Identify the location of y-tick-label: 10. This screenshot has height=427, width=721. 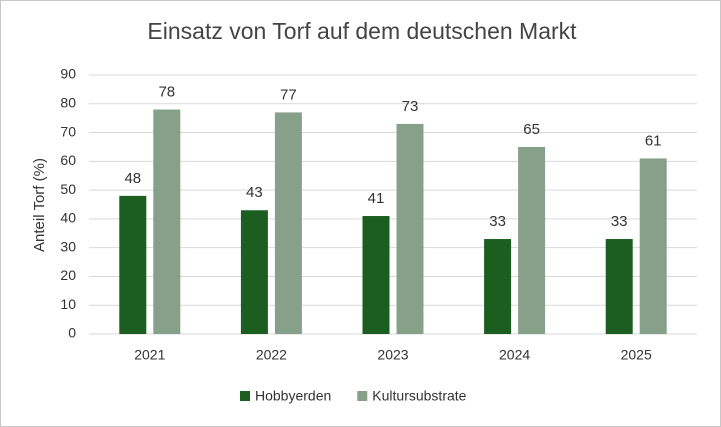
(68, 304).